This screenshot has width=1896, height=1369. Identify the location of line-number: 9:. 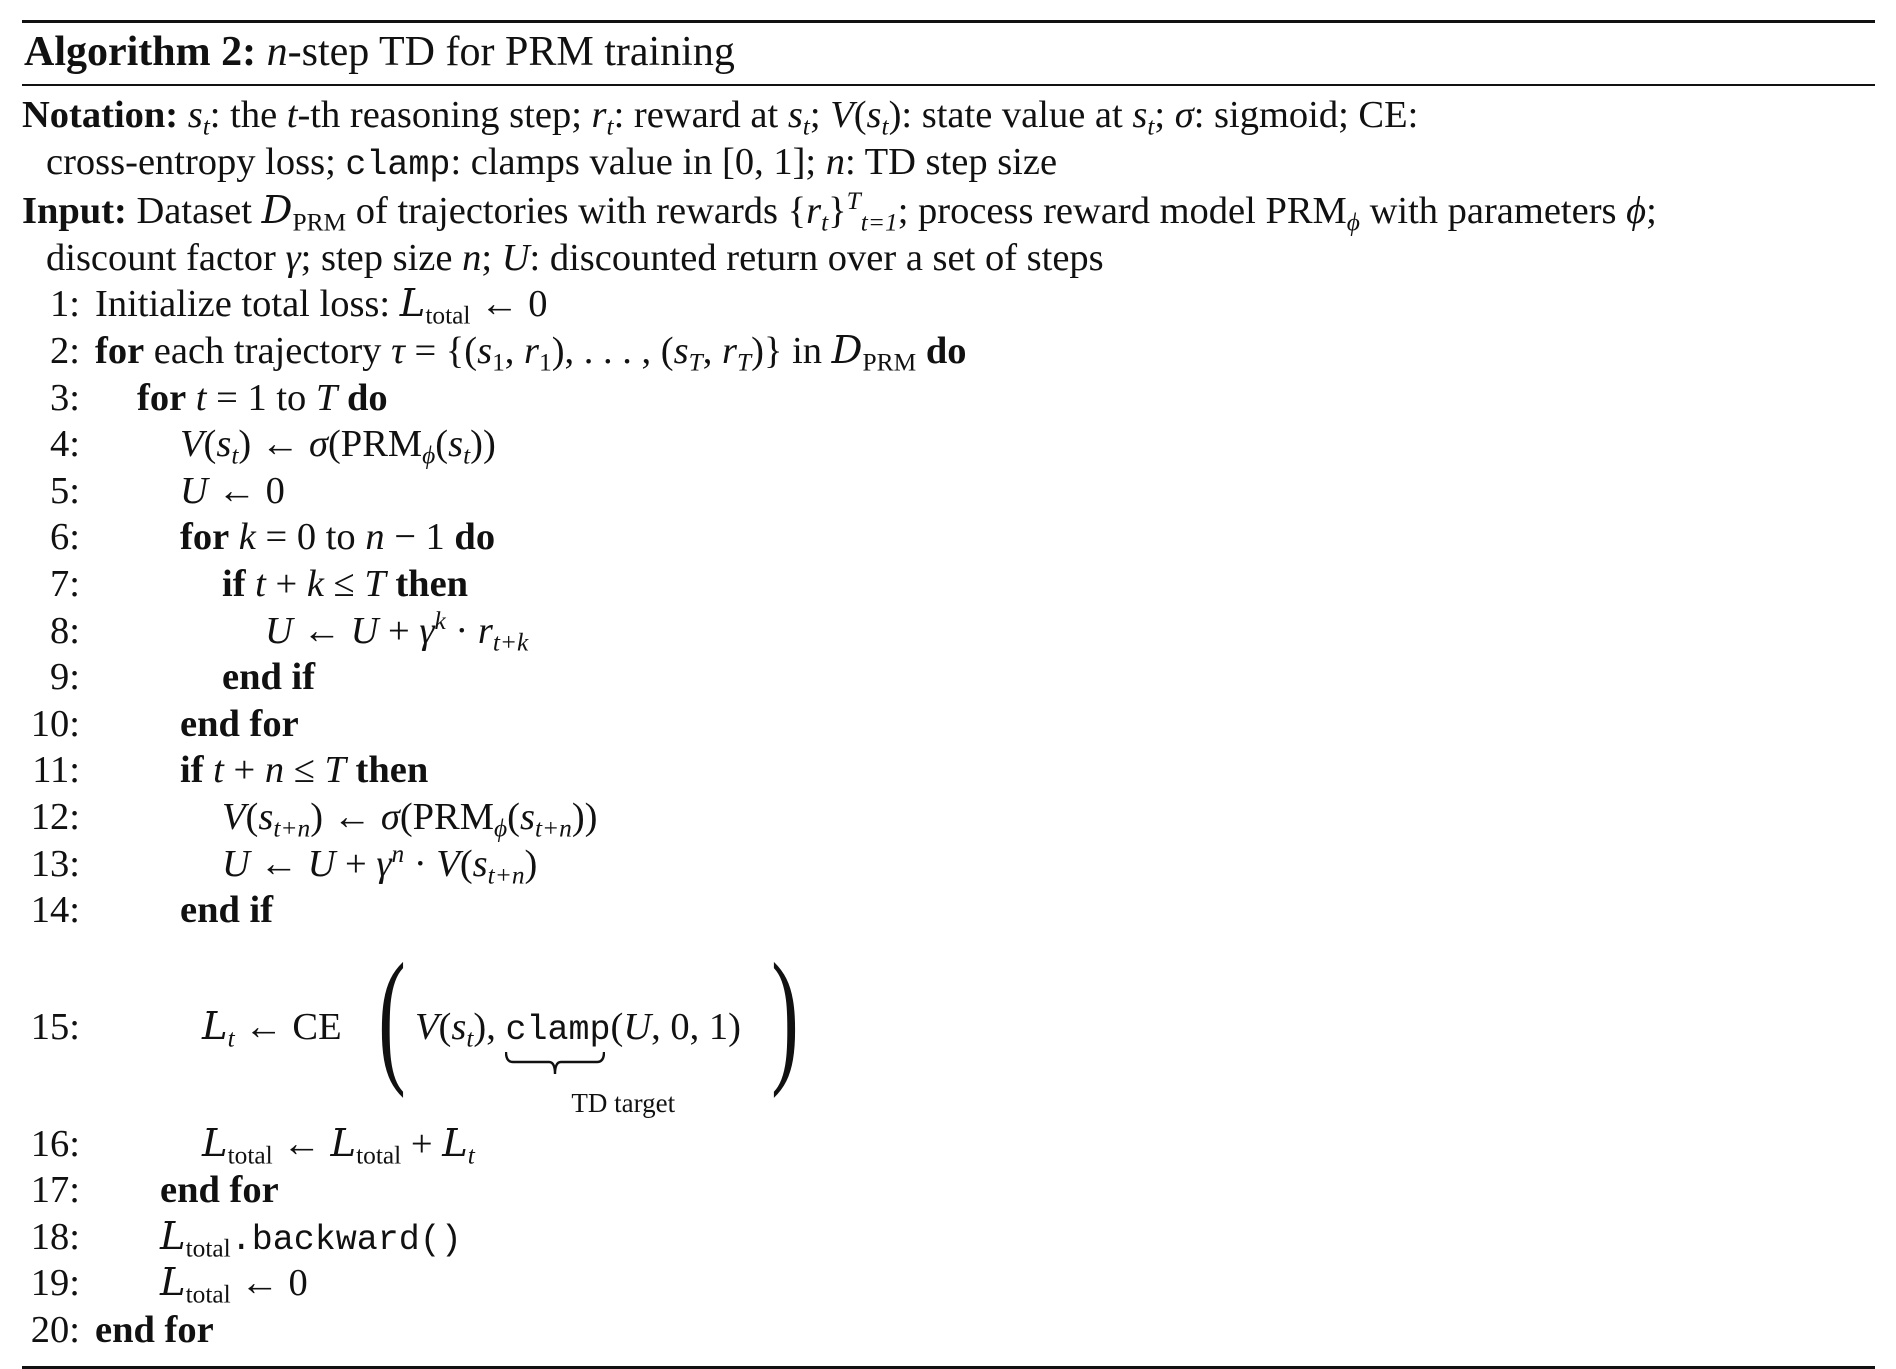
(65, 677).